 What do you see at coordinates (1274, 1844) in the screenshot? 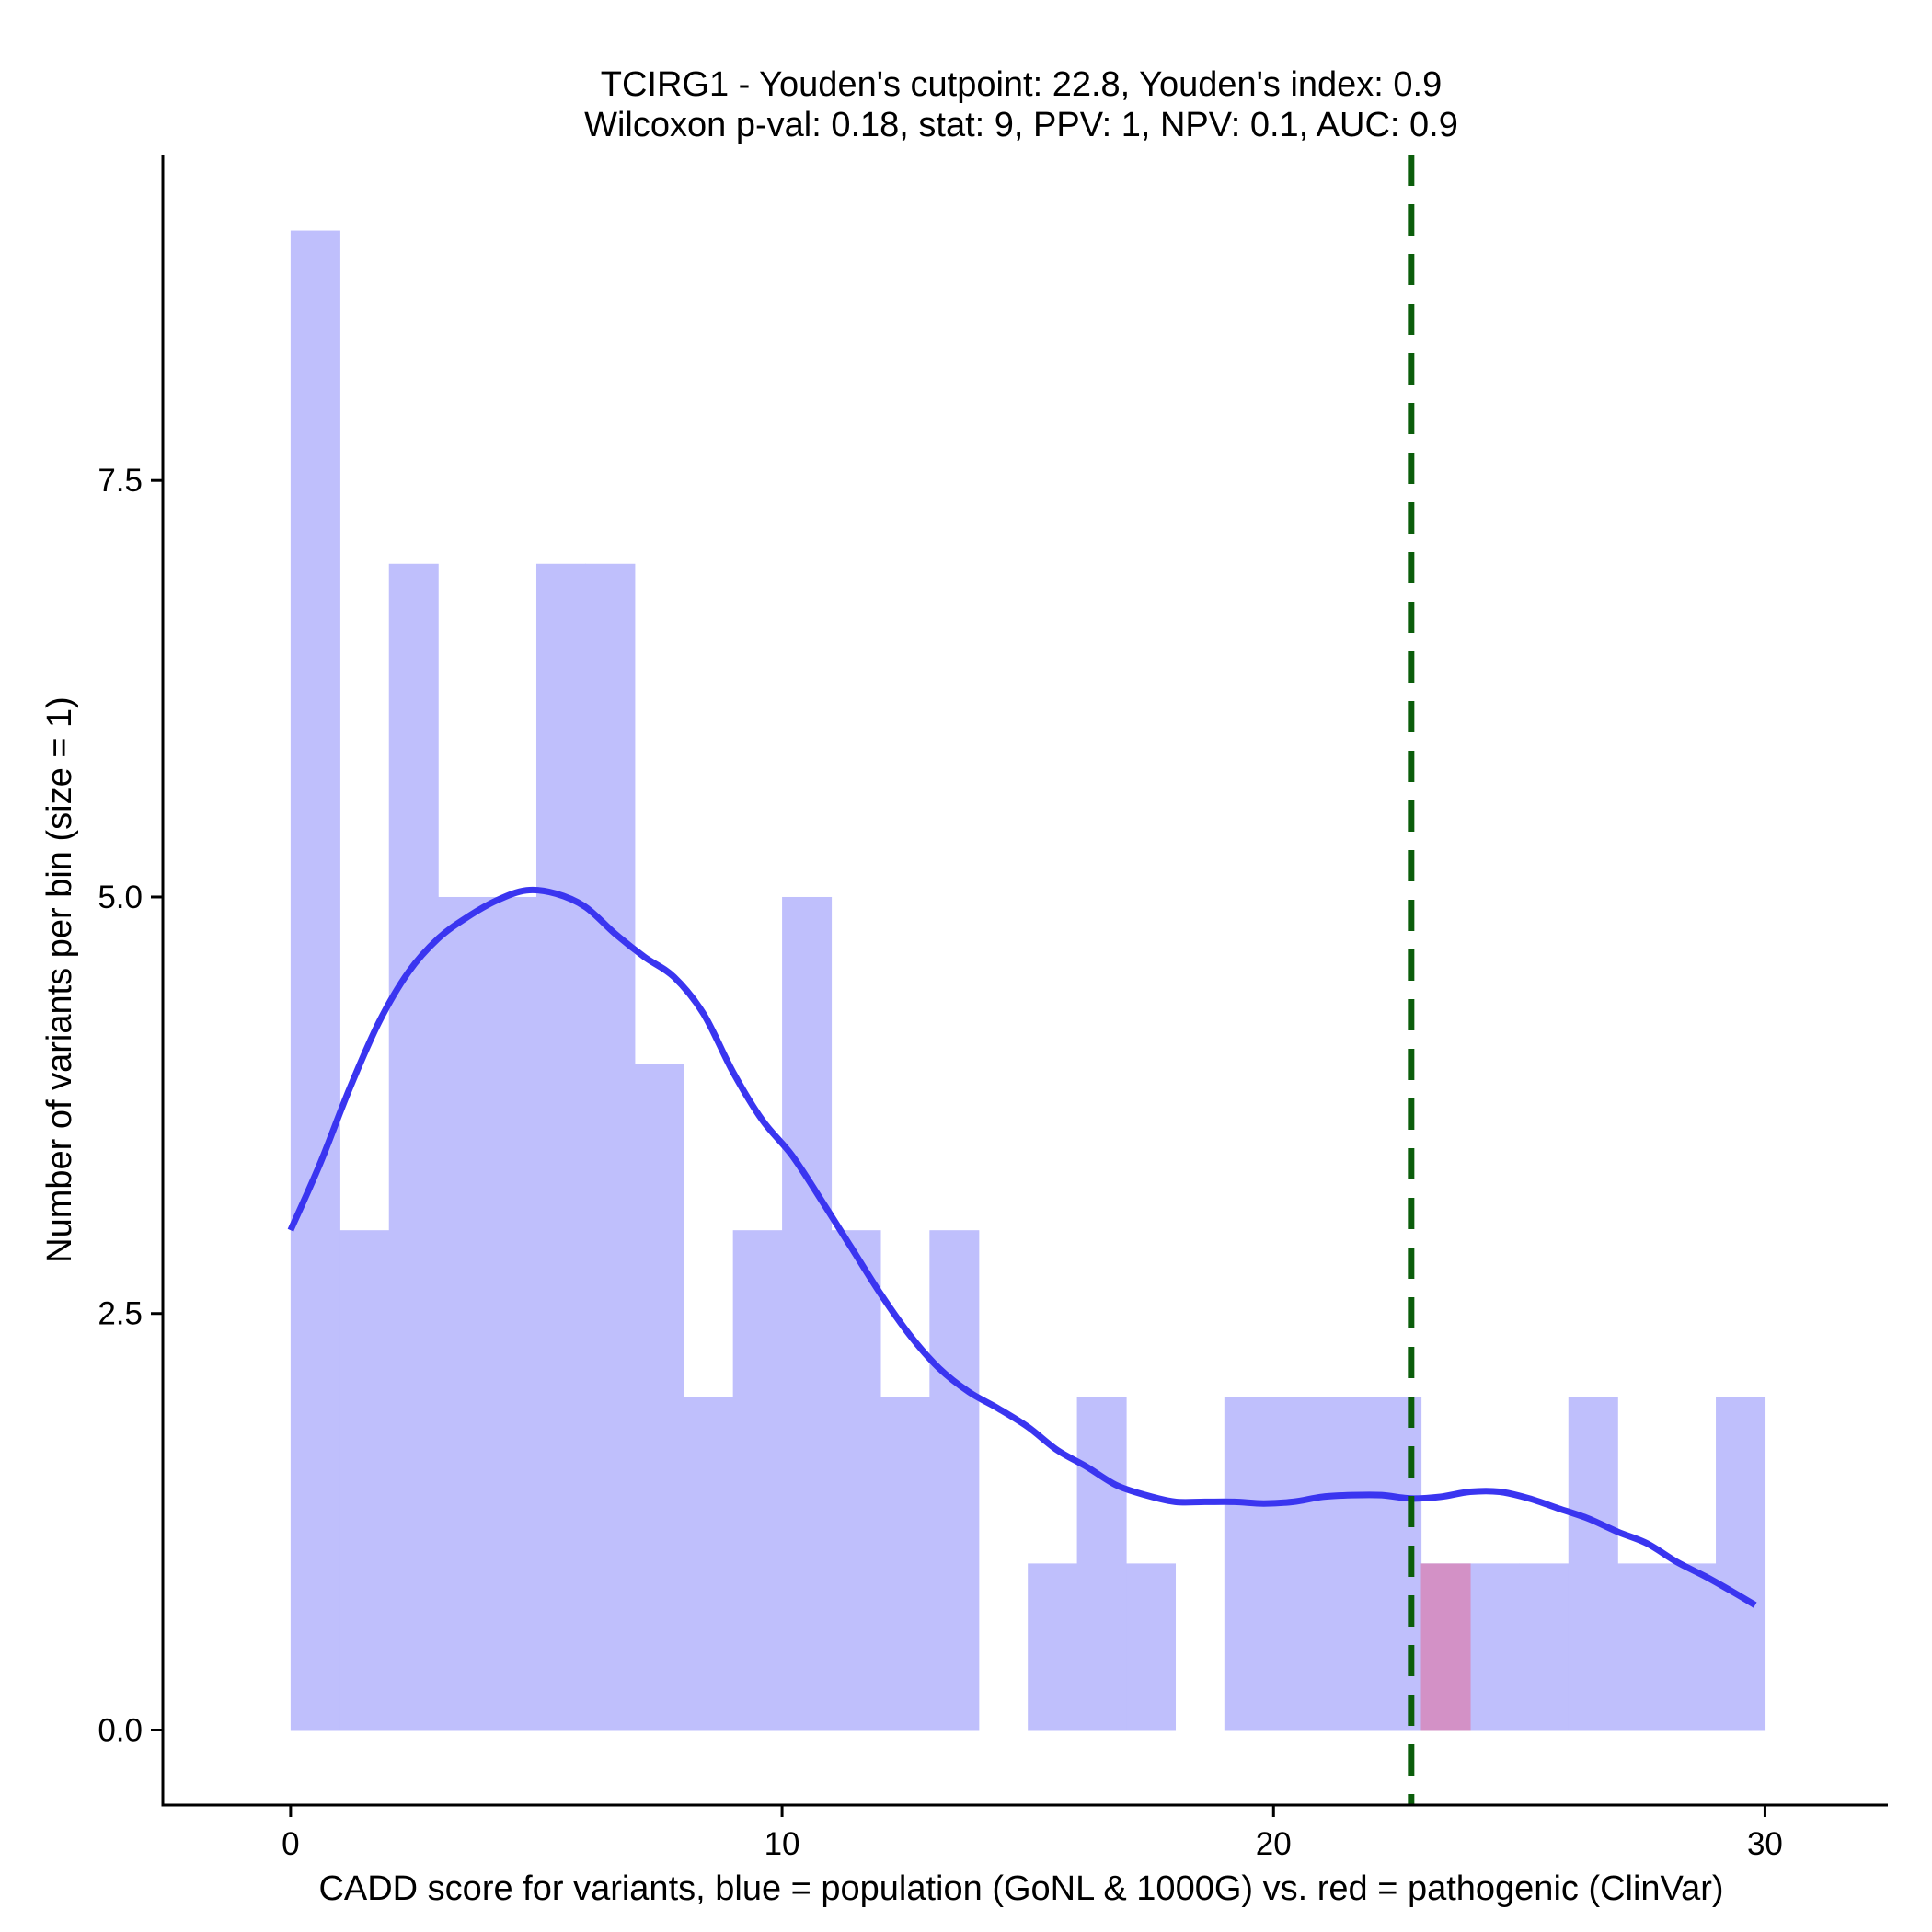
I see `x-tick-label: 20` at bounding box center [1274, 1844].